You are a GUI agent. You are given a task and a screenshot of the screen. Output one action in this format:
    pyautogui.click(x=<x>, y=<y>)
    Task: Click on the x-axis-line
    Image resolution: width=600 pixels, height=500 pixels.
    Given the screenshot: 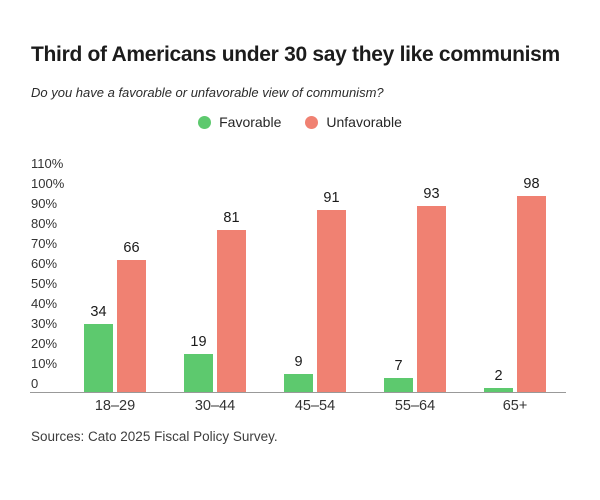 What is the action you would take?
    pyautogui.click(x=298, y=392)
    